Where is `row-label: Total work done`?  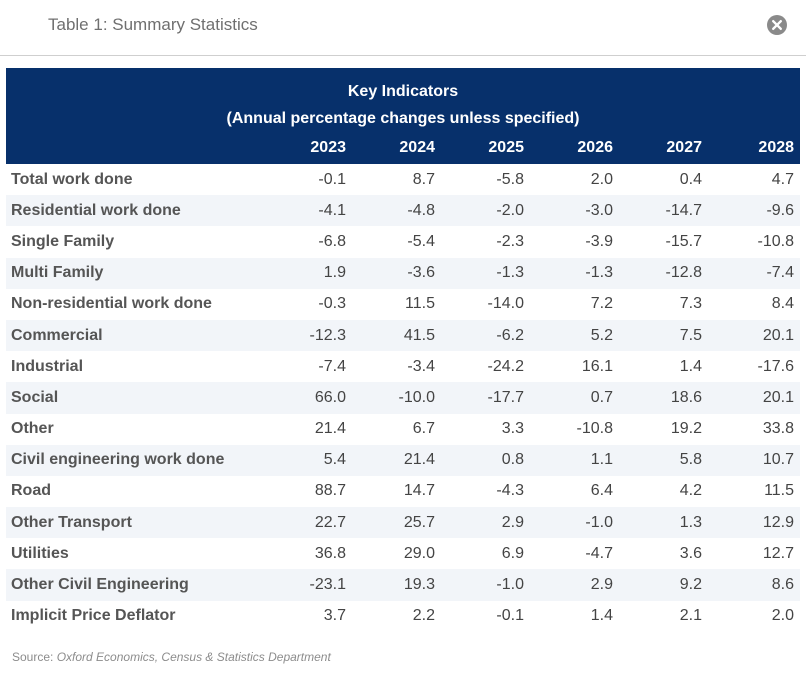 row-label: Total work done is located at coordinates (72, 179).